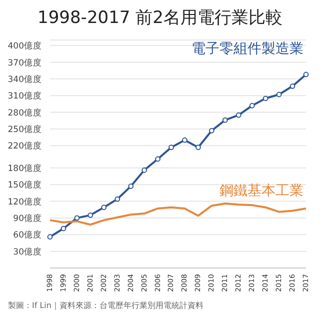  I want to click on y-tick-label: 120億度, so click(25, 202).